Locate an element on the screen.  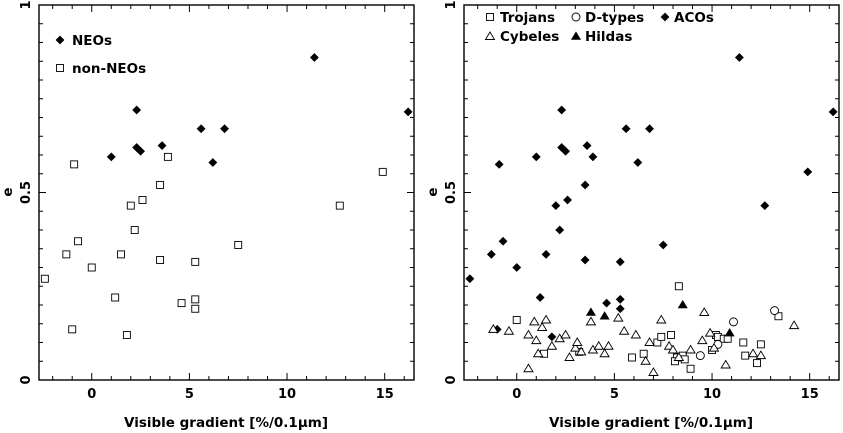
legend-marker-acos-icon is located at coordinates (665, 17).